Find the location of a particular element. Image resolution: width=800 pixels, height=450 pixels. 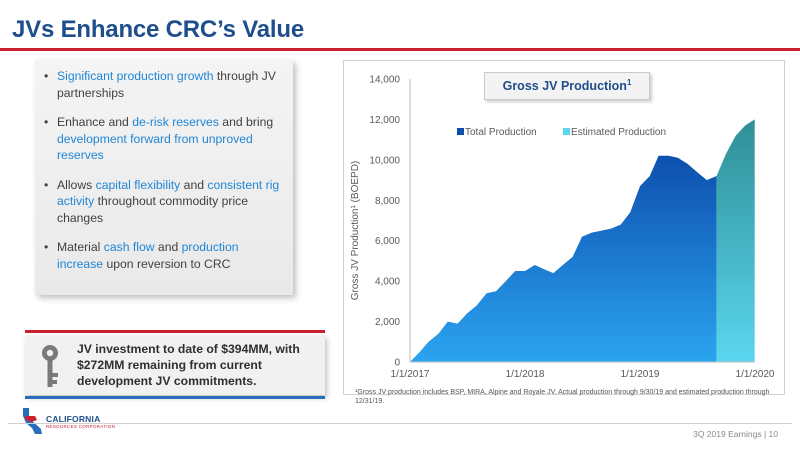

title-divider is located at coordinates (400, 49).